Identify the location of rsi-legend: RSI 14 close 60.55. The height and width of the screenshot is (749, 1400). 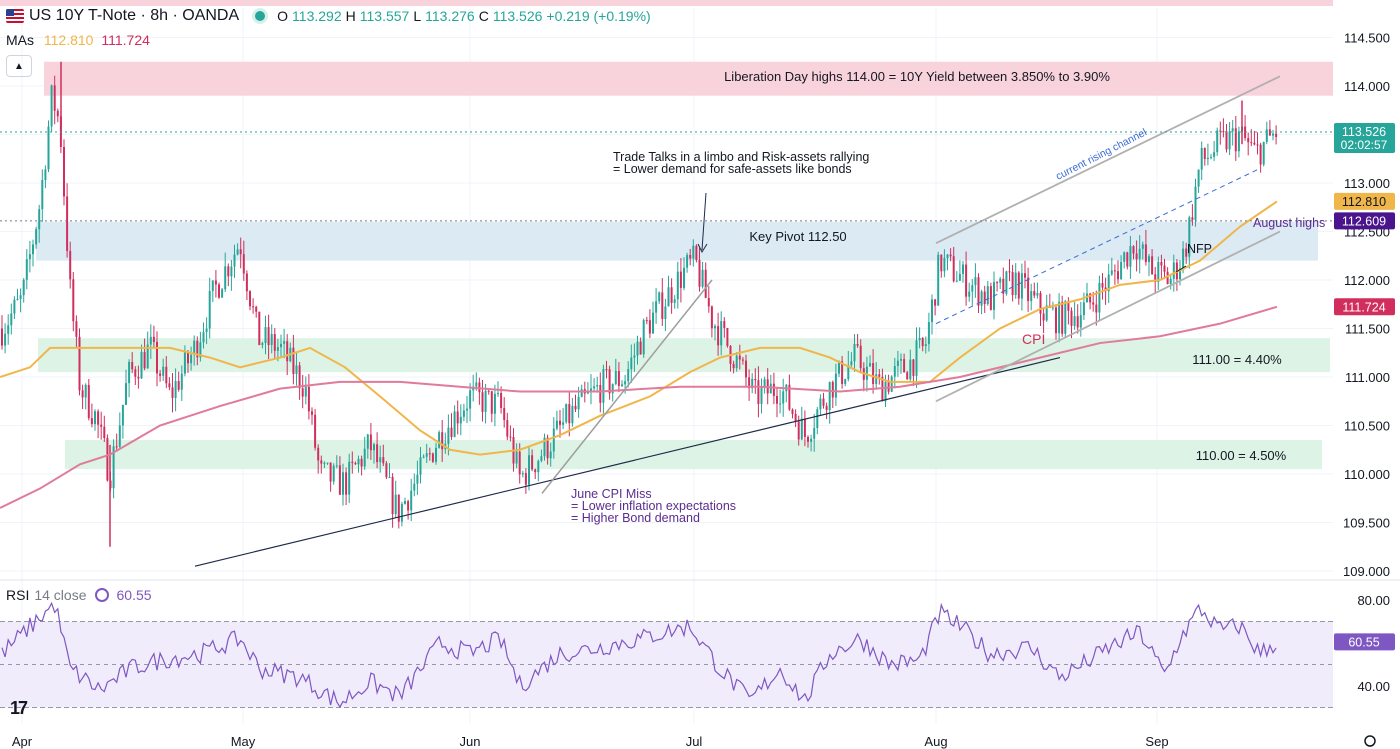
(79, 595).